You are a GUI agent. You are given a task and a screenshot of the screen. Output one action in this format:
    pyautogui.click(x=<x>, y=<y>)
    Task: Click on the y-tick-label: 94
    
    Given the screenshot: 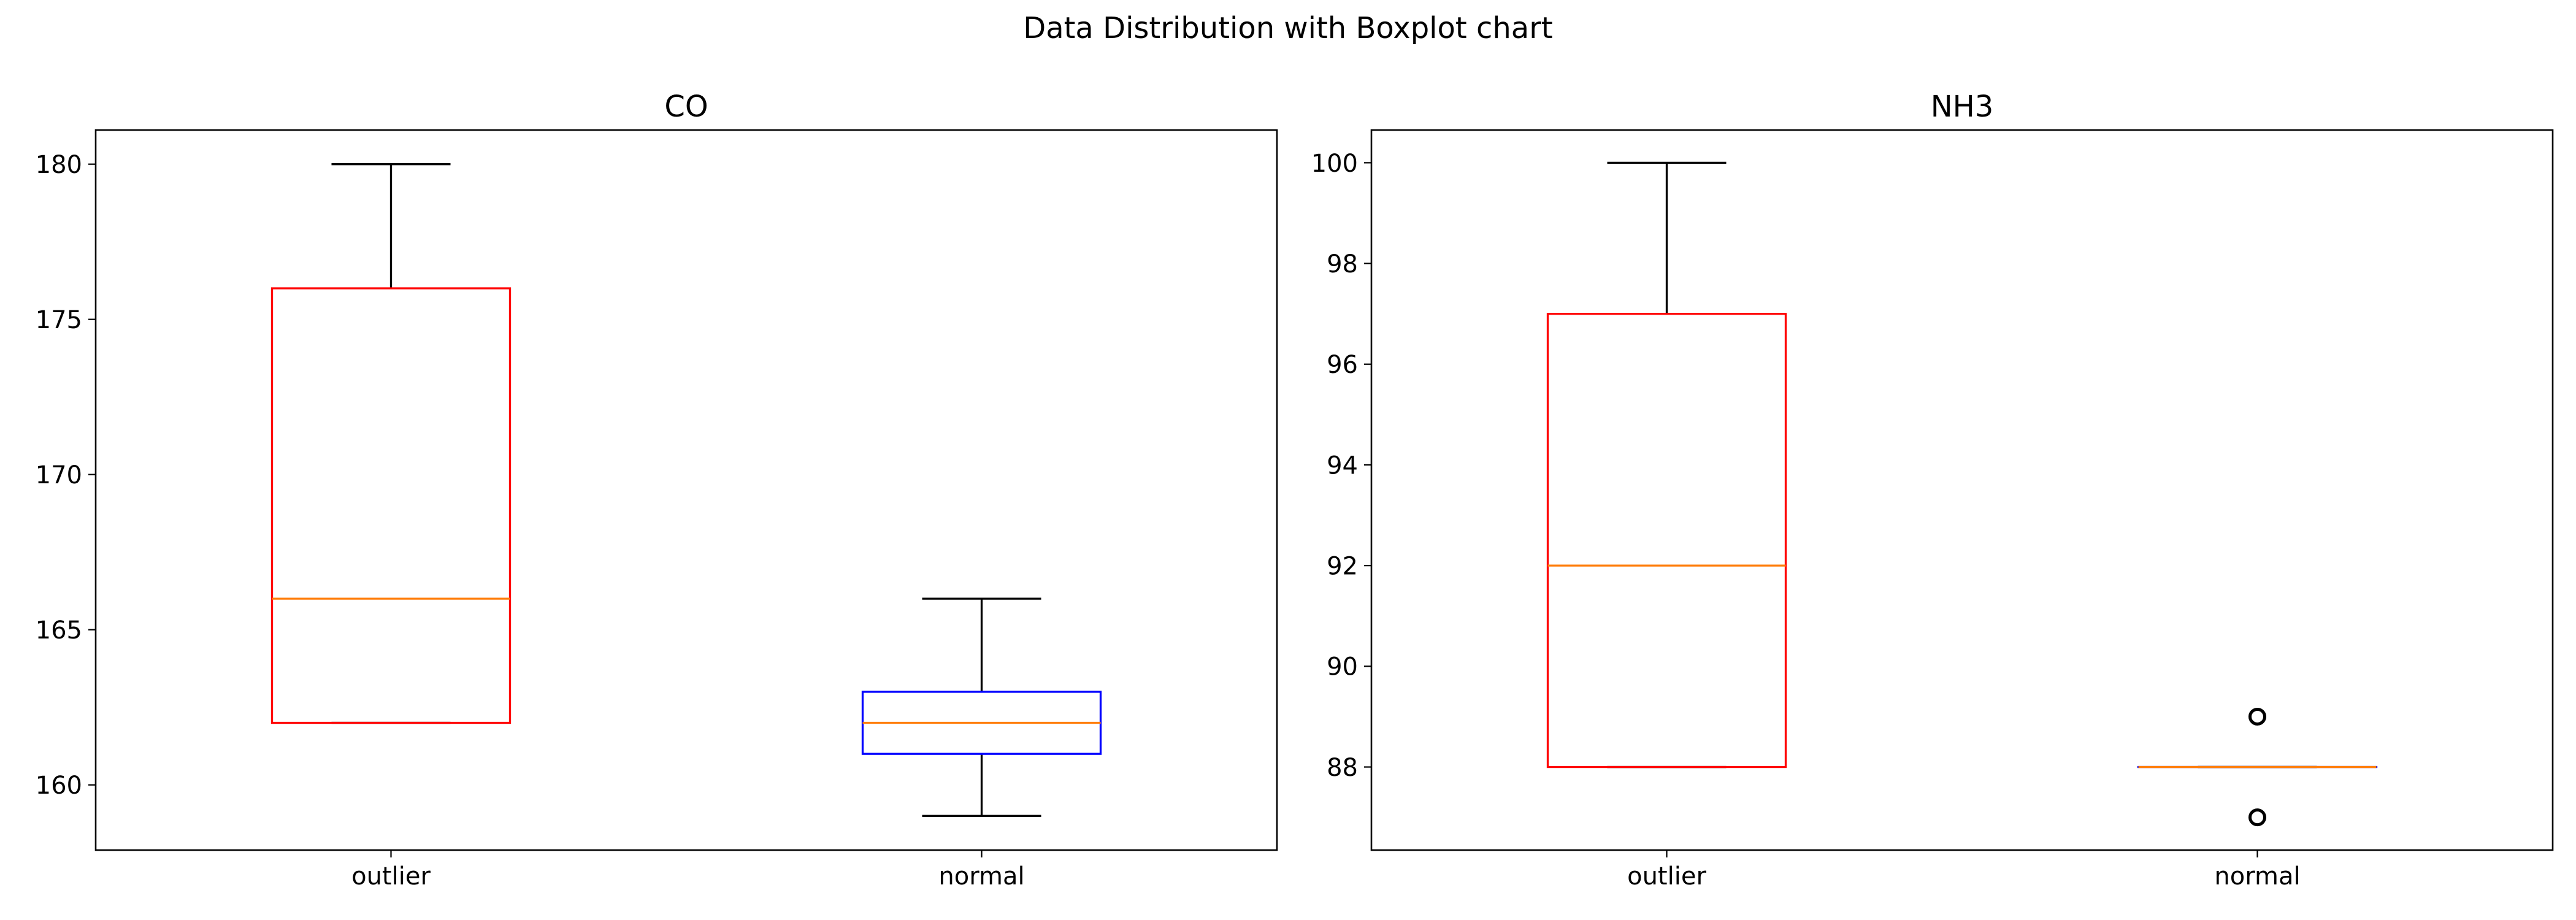 What is the action you would take?
    pyautogui.click(x=1342, y=465)
    